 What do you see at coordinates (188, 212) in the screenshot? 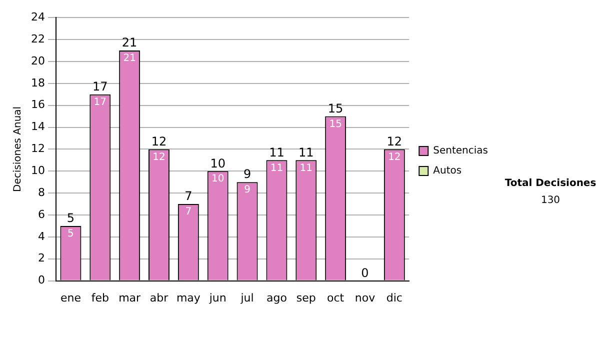
I see `data-label: 7` at bounding box center [188, 212].